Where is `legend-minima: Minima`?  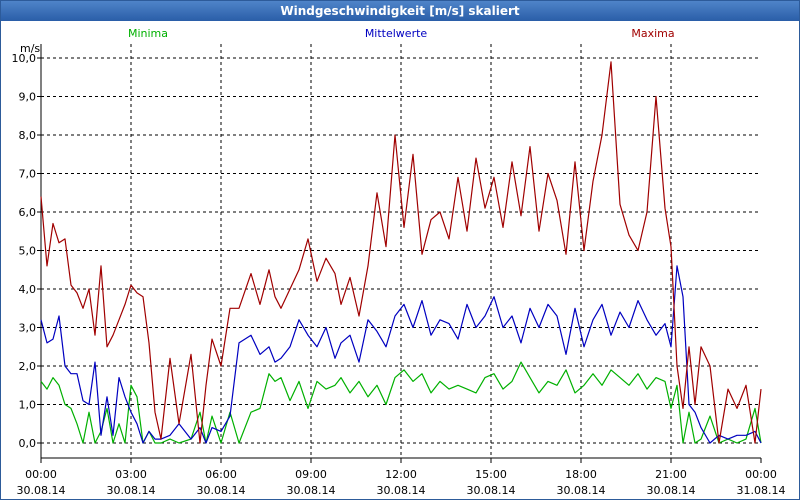 legend-minima: Minima is located at coordinates (148, 33).